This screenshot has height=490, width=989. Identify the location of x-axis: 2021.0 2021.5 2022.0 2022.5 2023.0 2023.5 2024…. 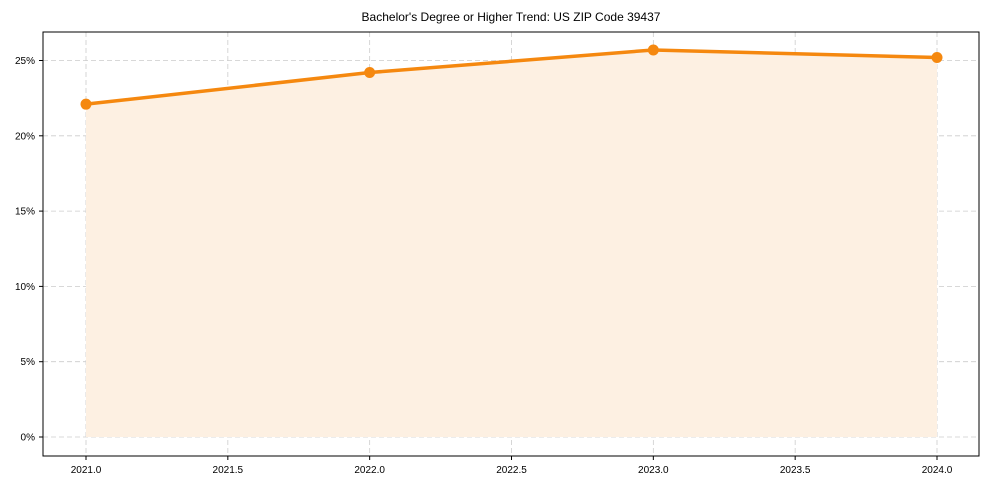
(512, 466).